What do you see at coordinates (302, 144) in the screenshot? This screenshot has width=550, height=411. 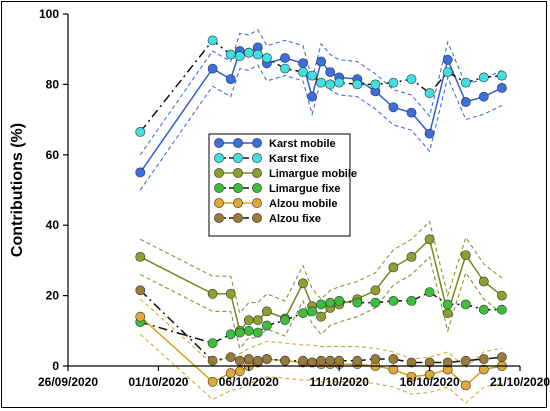 I see `karst-mobile-legend-label: Karst mobile` at bounding box center [302, 144].